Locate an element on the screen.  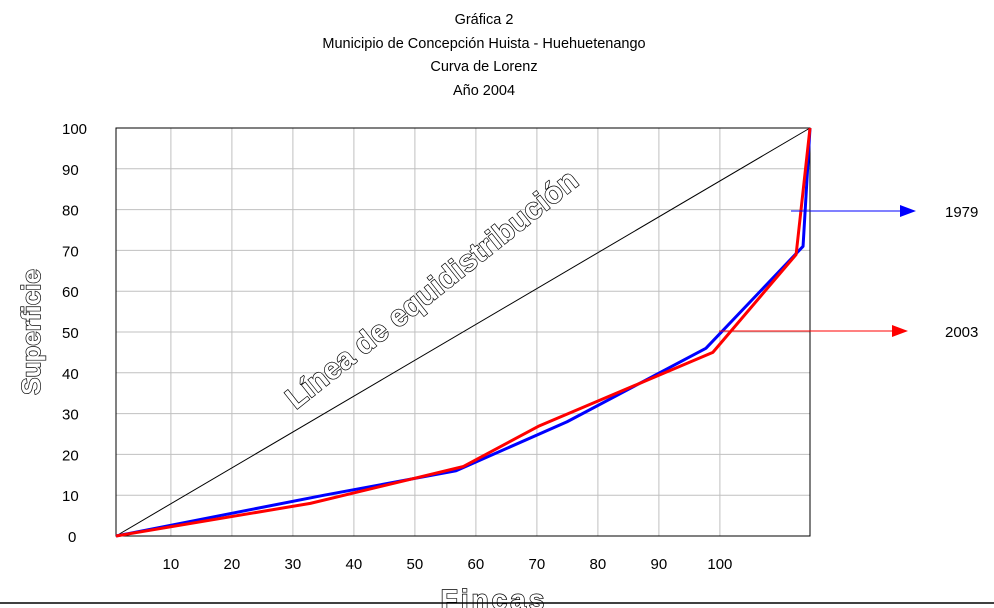
x-axis-label: Fincas is located at coordinates (494, 596).